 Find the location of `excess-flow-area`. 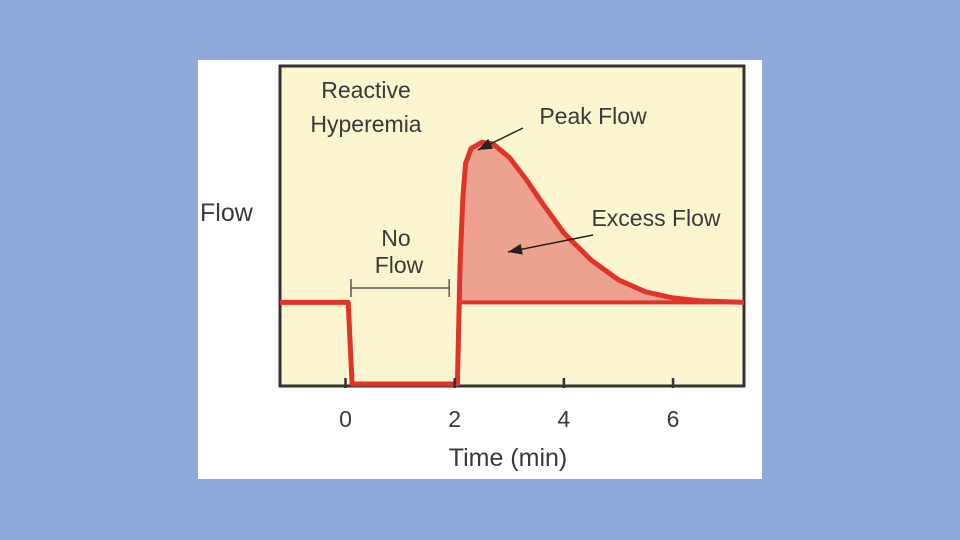

excess-flow-area is located at coordinates (602, 222).